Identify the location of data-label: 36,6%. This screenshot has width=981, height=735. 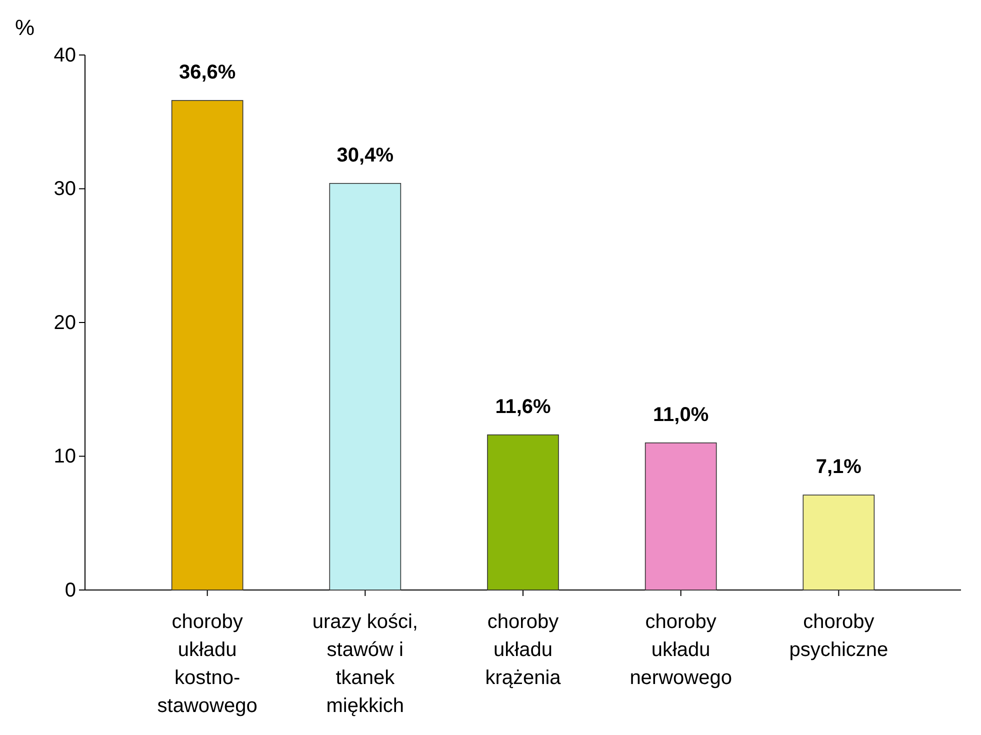
(207, 72).